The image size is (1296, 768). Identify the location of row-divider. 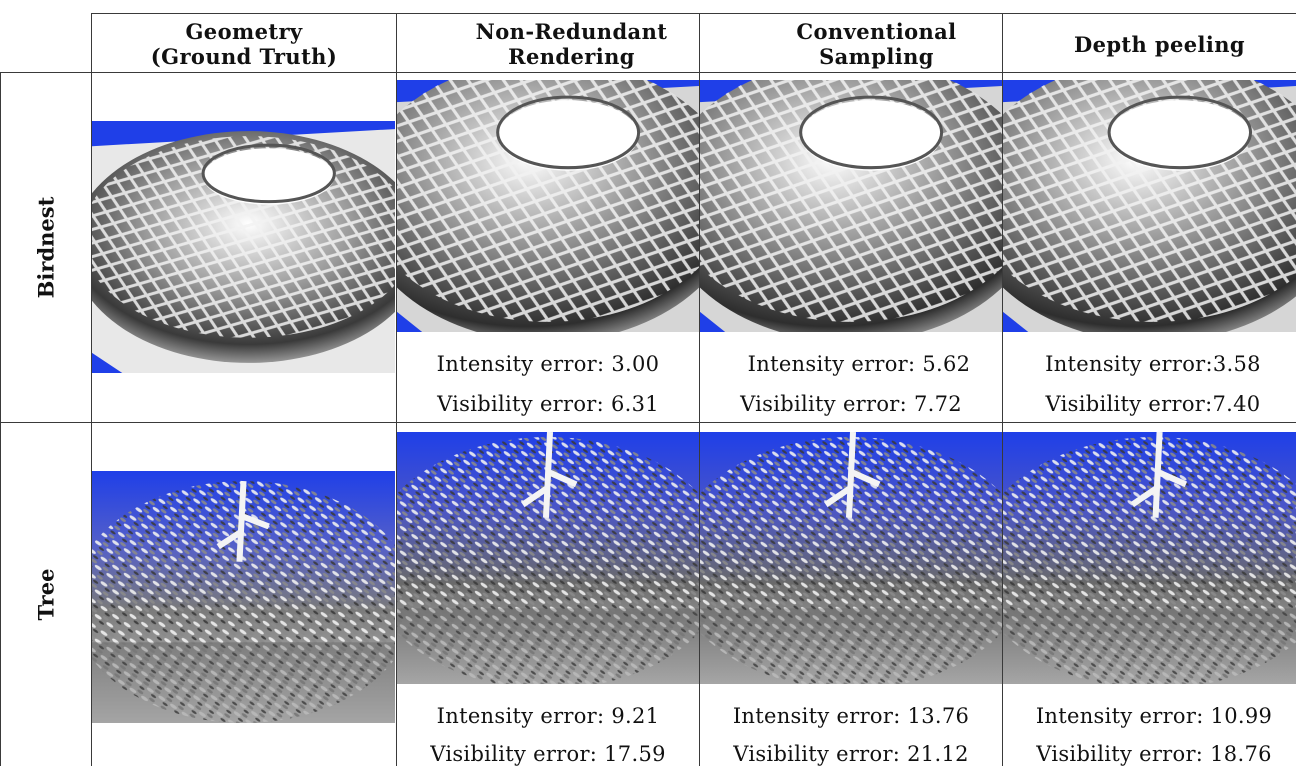
(648, 422).